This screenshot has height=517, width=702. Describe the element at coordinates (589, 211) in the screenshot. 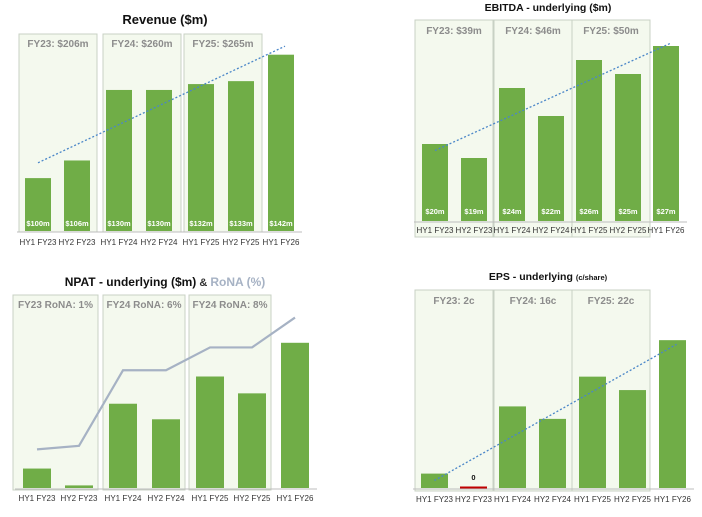

I see `data-label: $26m` at that location.